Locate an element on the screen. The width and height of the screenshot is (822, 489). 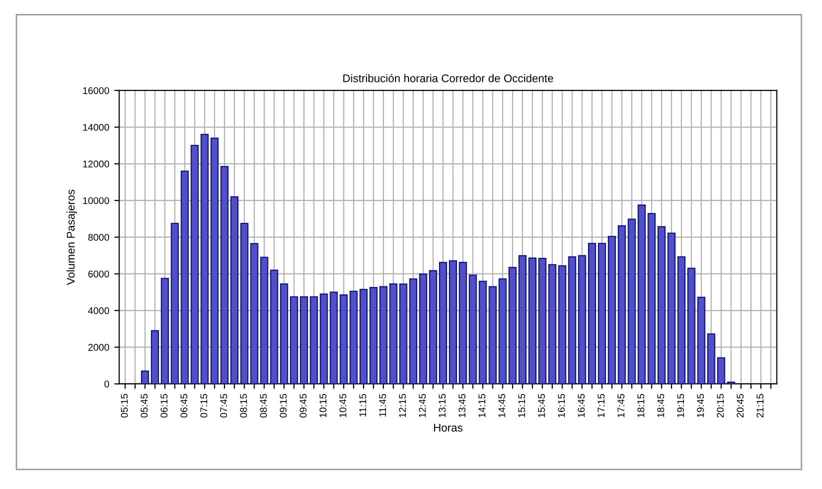
x-tick-label: 18:15 is located at coordinates (640, 406).